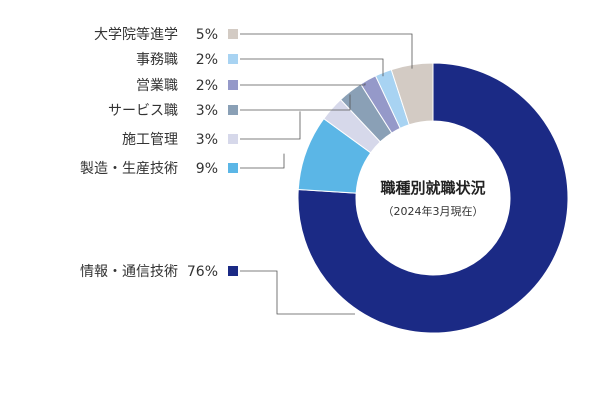 The height and width of the screenshot is (400, 600). Describe the element at coordinates (432, 188) in the screenshot. I see `chart-title: 職種別就職状況` at that location.